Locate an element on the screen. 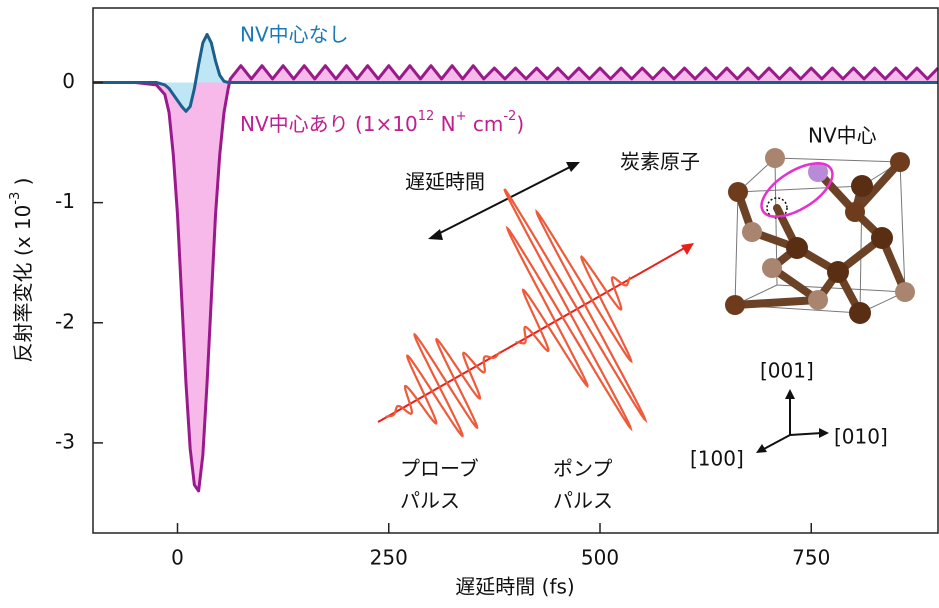 Image resolution: width=939 pixels, height=608 pixels. label-part: 反射率変化 (x 10 is located at coordinates (23, 284).